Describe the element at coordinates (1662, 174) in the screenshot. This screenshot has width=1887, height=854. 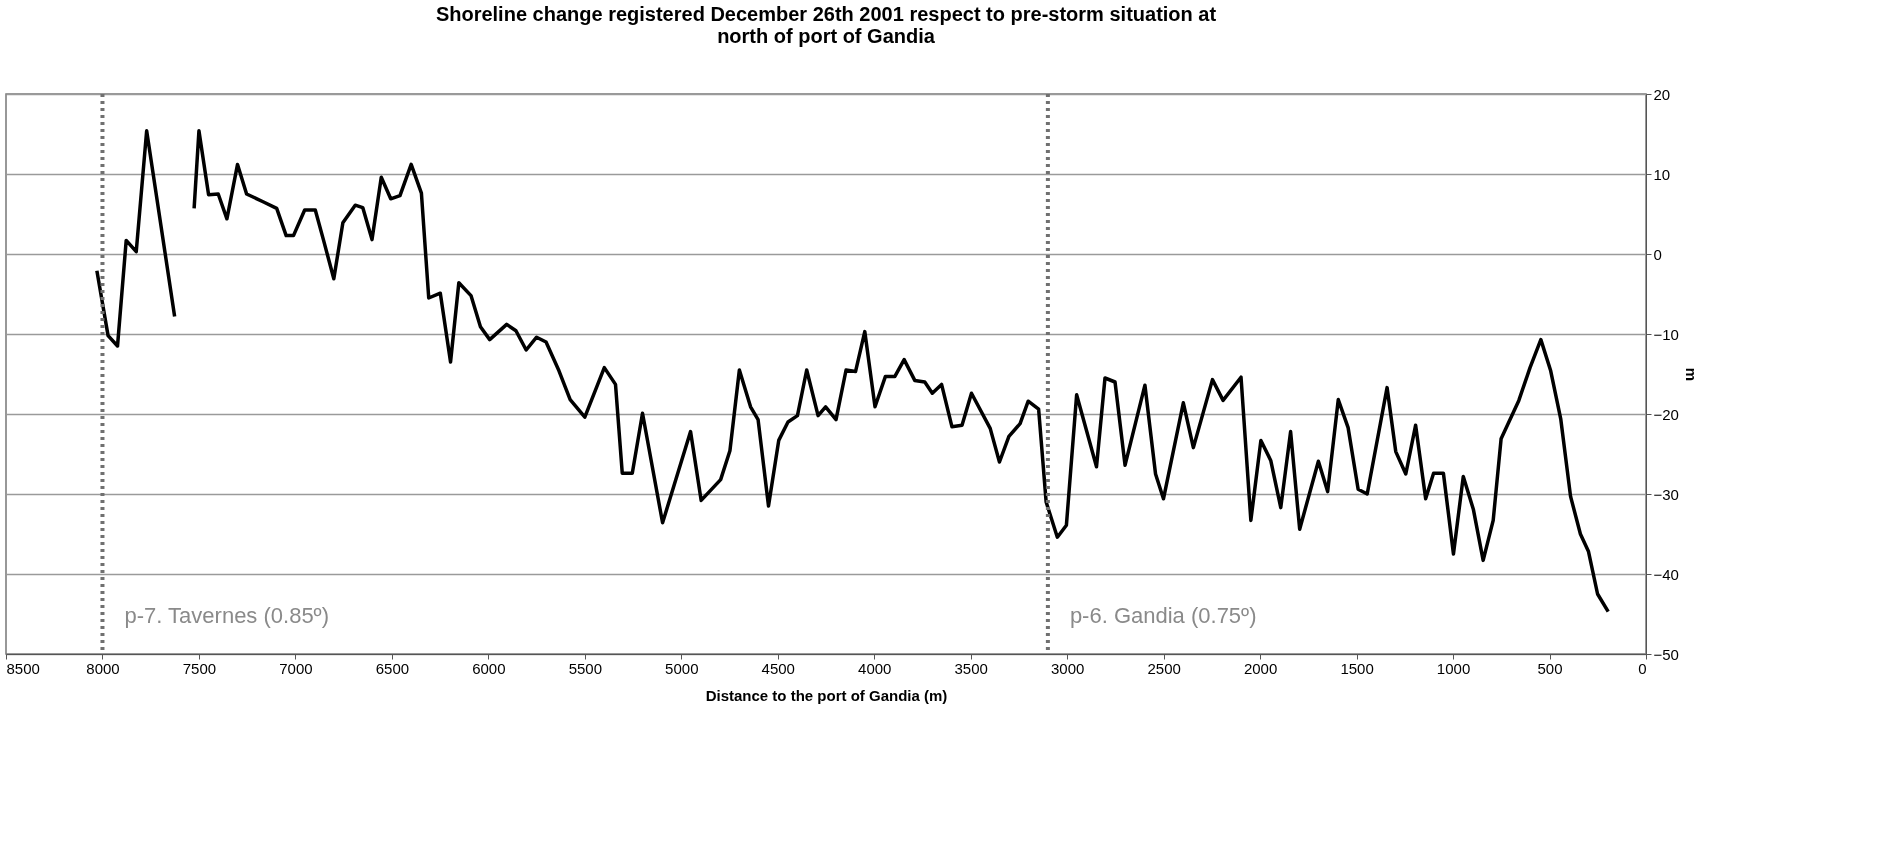
I see `y-tick-label: 10` at that location.